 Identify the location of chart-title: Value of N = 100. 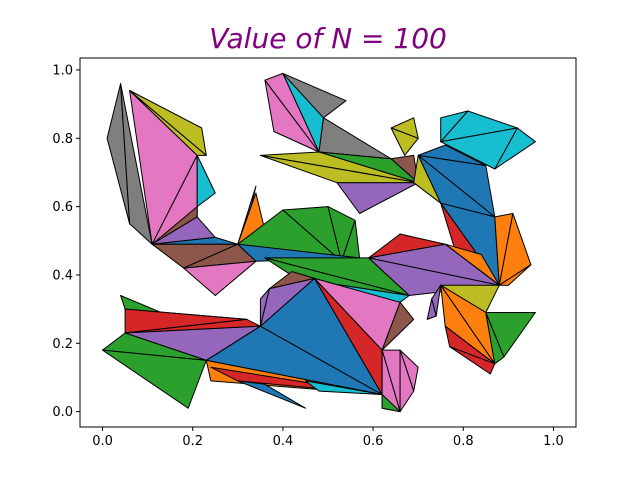
(328, 38).